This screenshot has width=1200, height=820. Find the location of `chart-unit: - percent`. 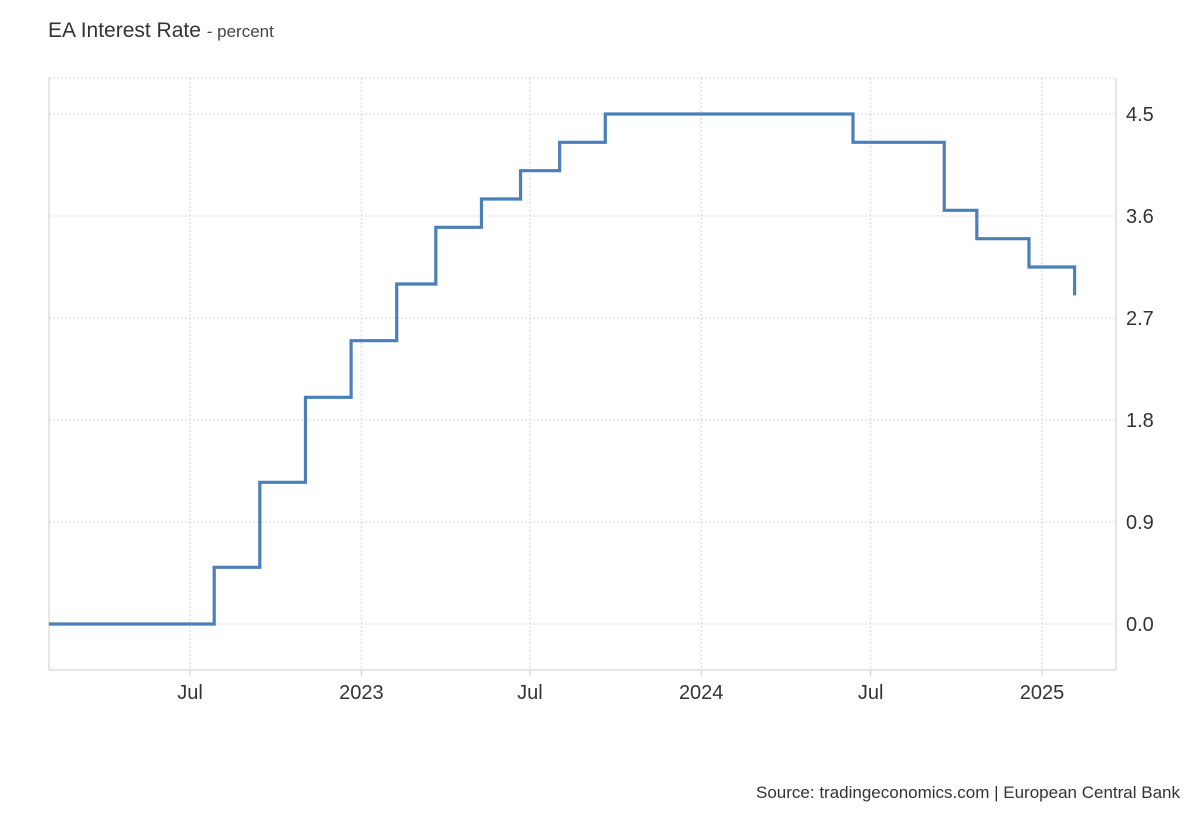

chart-unit: - percent is located at coordinates (240, 31).